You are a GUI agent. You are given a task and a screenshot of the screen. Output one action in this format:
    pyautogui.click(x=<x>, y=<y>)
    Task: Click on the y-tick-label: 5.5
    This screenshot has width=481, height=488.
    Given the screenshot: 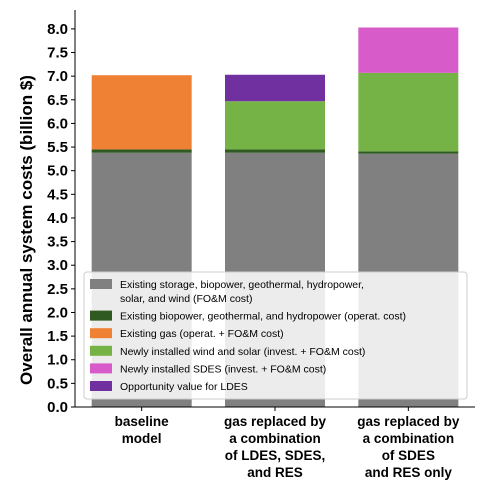 What is the action you would take?
    pyautogui.click(x=57, y=147)
    